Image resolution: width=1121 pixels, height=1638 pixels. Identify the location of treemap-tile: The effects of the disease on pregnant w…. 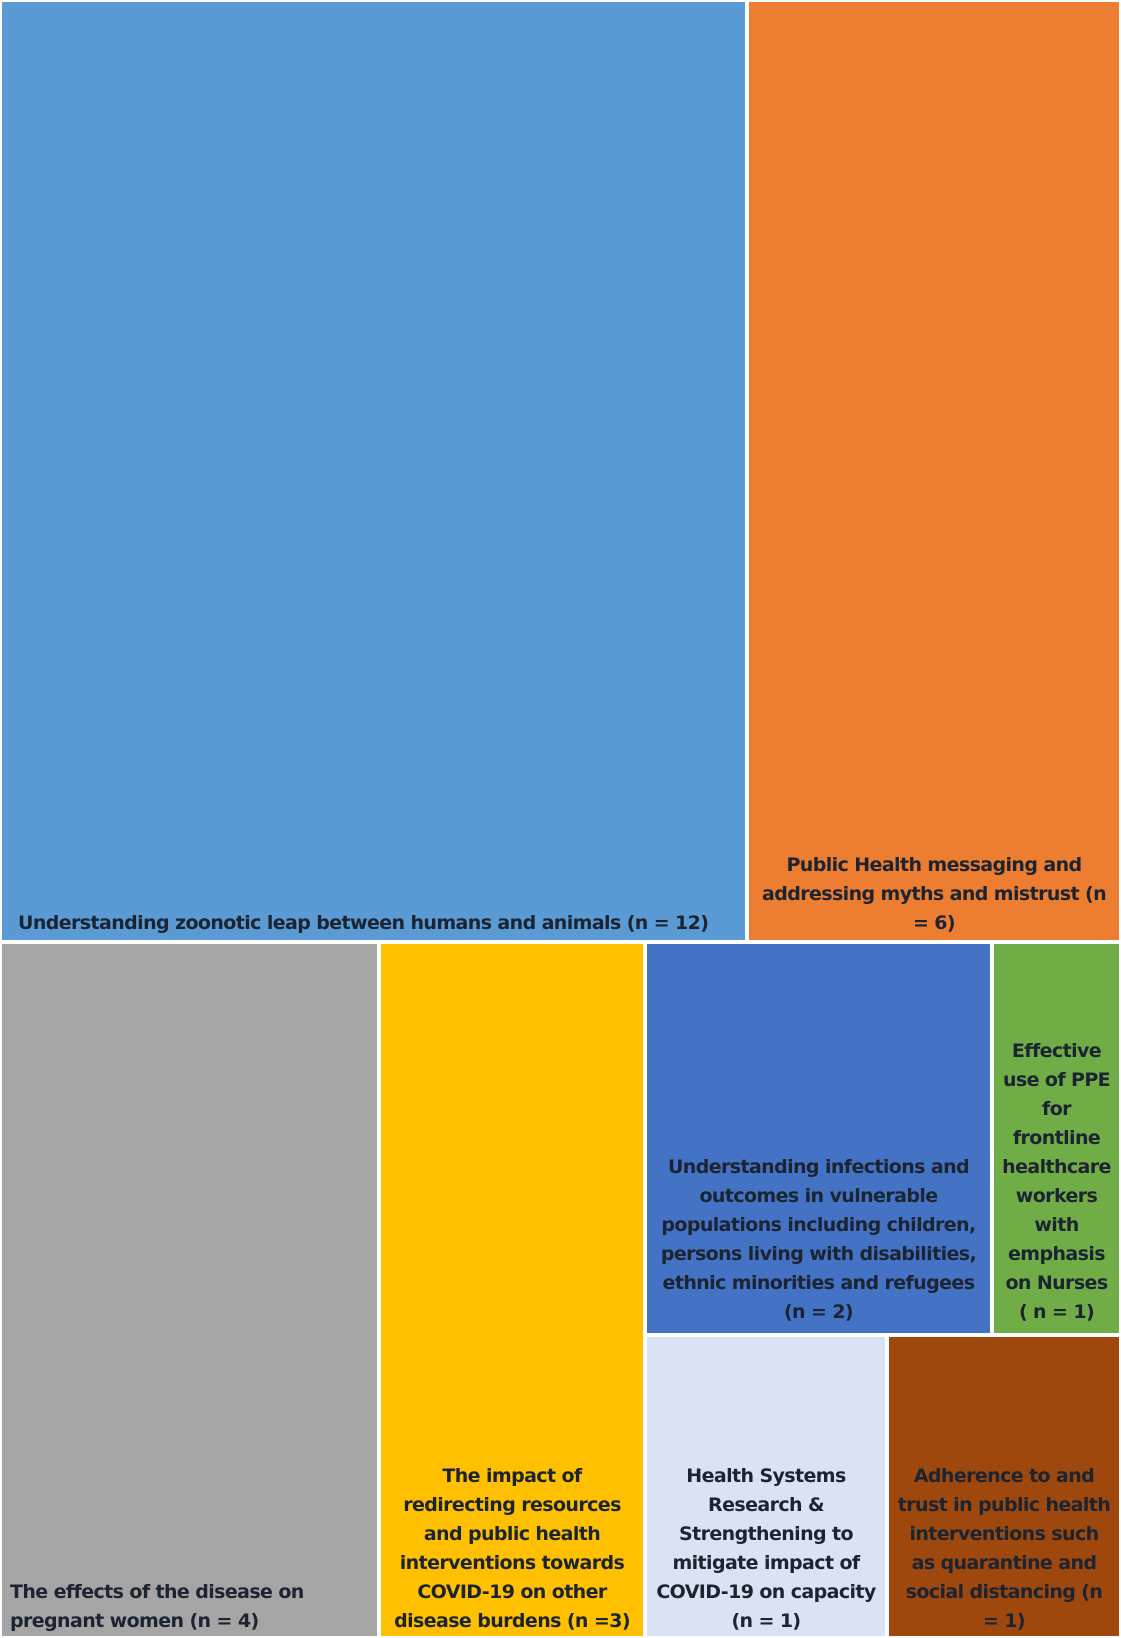
(189, 1290).